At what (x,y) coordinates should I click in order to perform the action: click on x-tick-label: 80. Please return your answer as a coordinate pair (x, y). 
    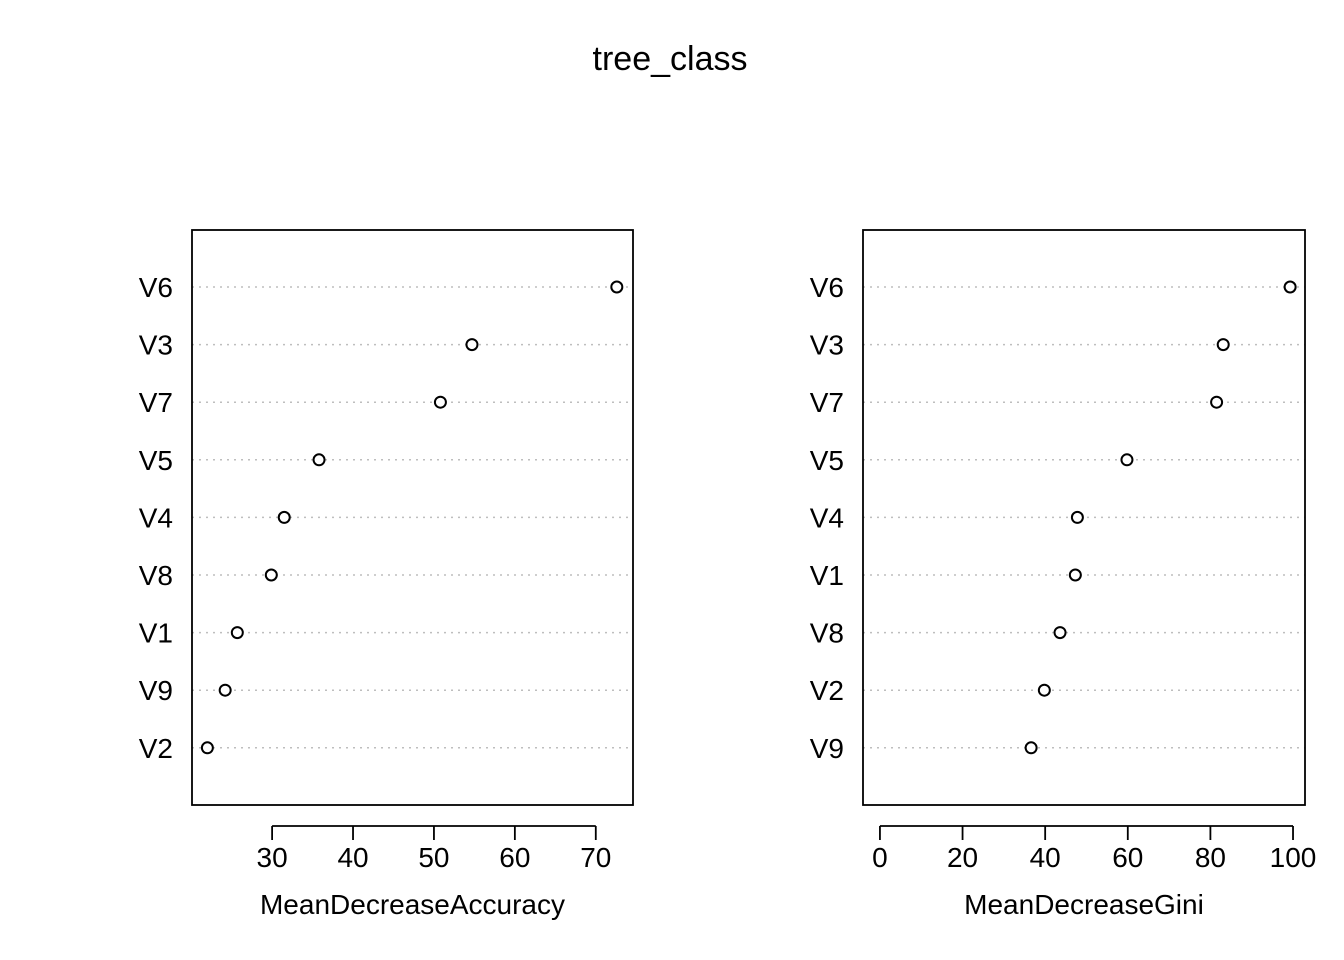
    Looking at the image, I should click on (1210, 857).